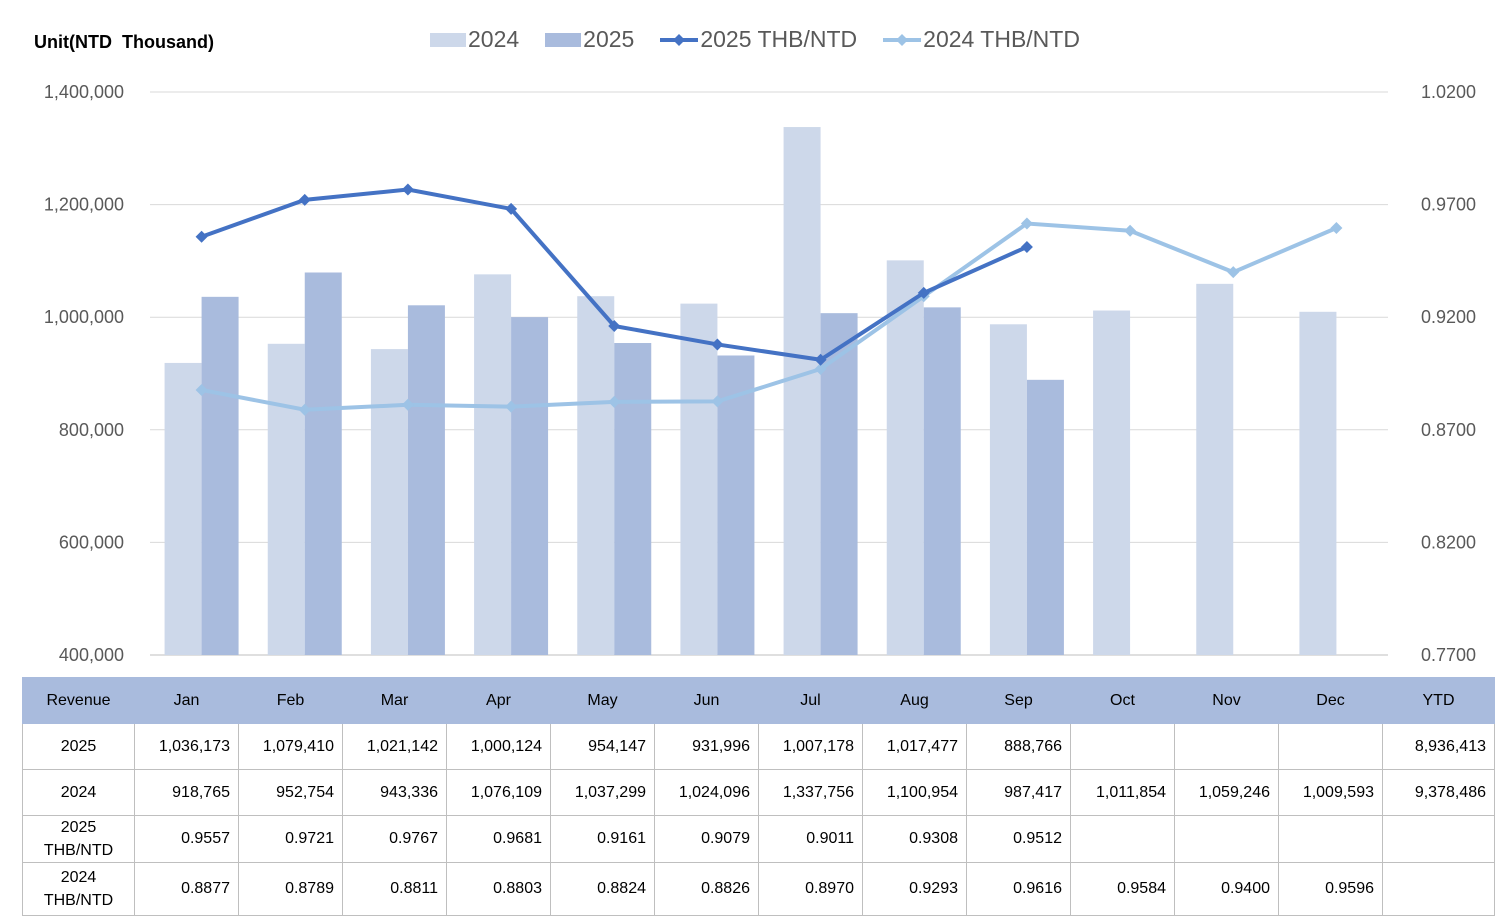  Describe the element at coordinates (1122, 700) in the screenshot. I see `table-header-cell: Oct` at that location.